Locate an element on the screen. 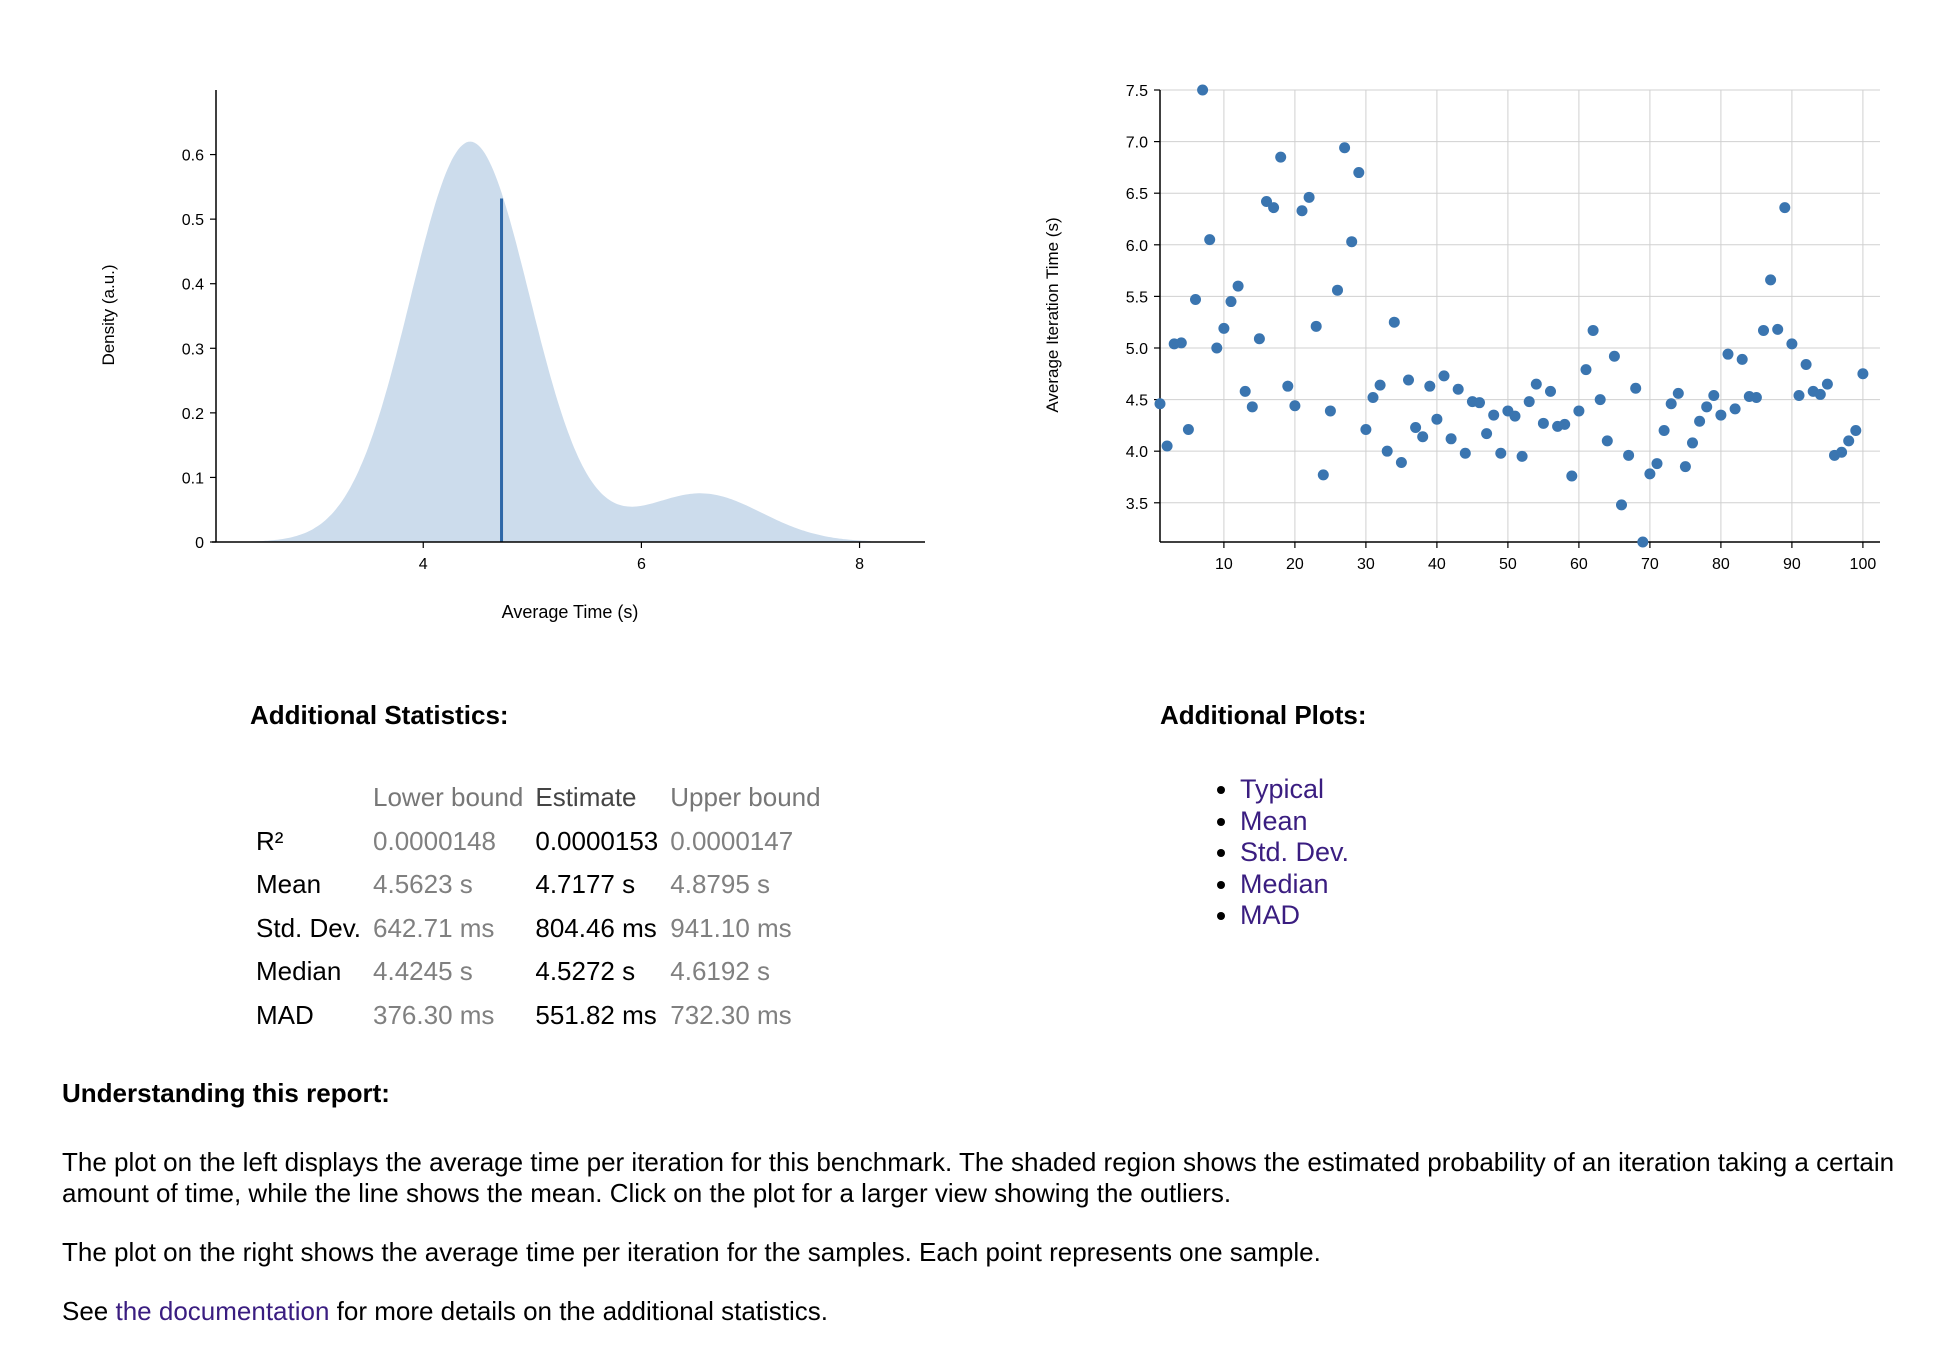 The image size is (1948, 1355). see-prefix: See is located at coordinates (89, 1311).